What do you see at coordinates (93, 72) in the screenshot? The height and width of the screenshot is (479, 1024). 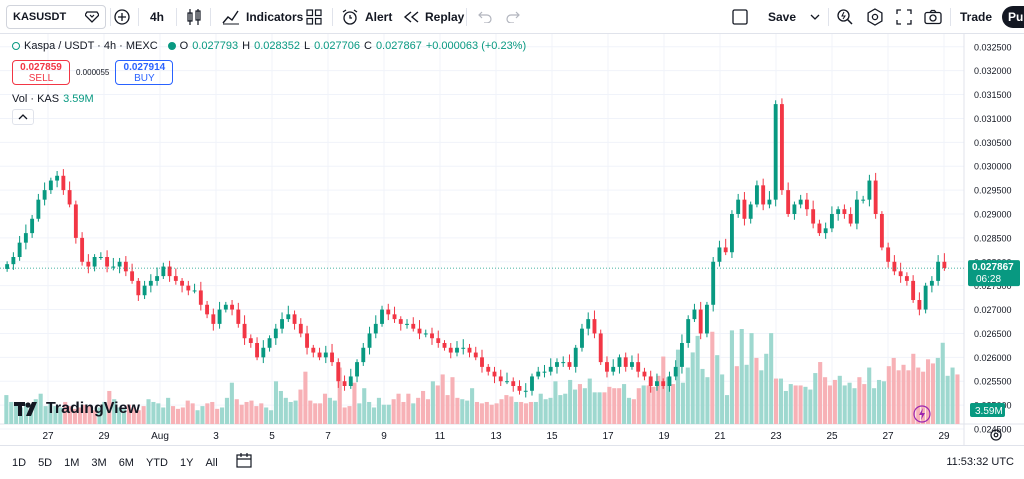 I see `spread-value: 0.000055` at bounding box center [93, 72].